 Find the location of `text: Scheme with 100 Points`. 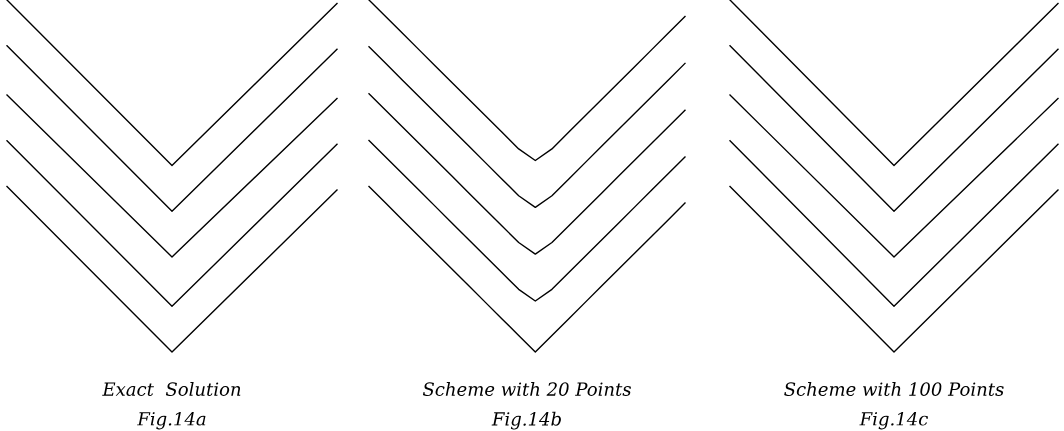

text: Scheme with 100 Points is located at coordinates (894, 388).